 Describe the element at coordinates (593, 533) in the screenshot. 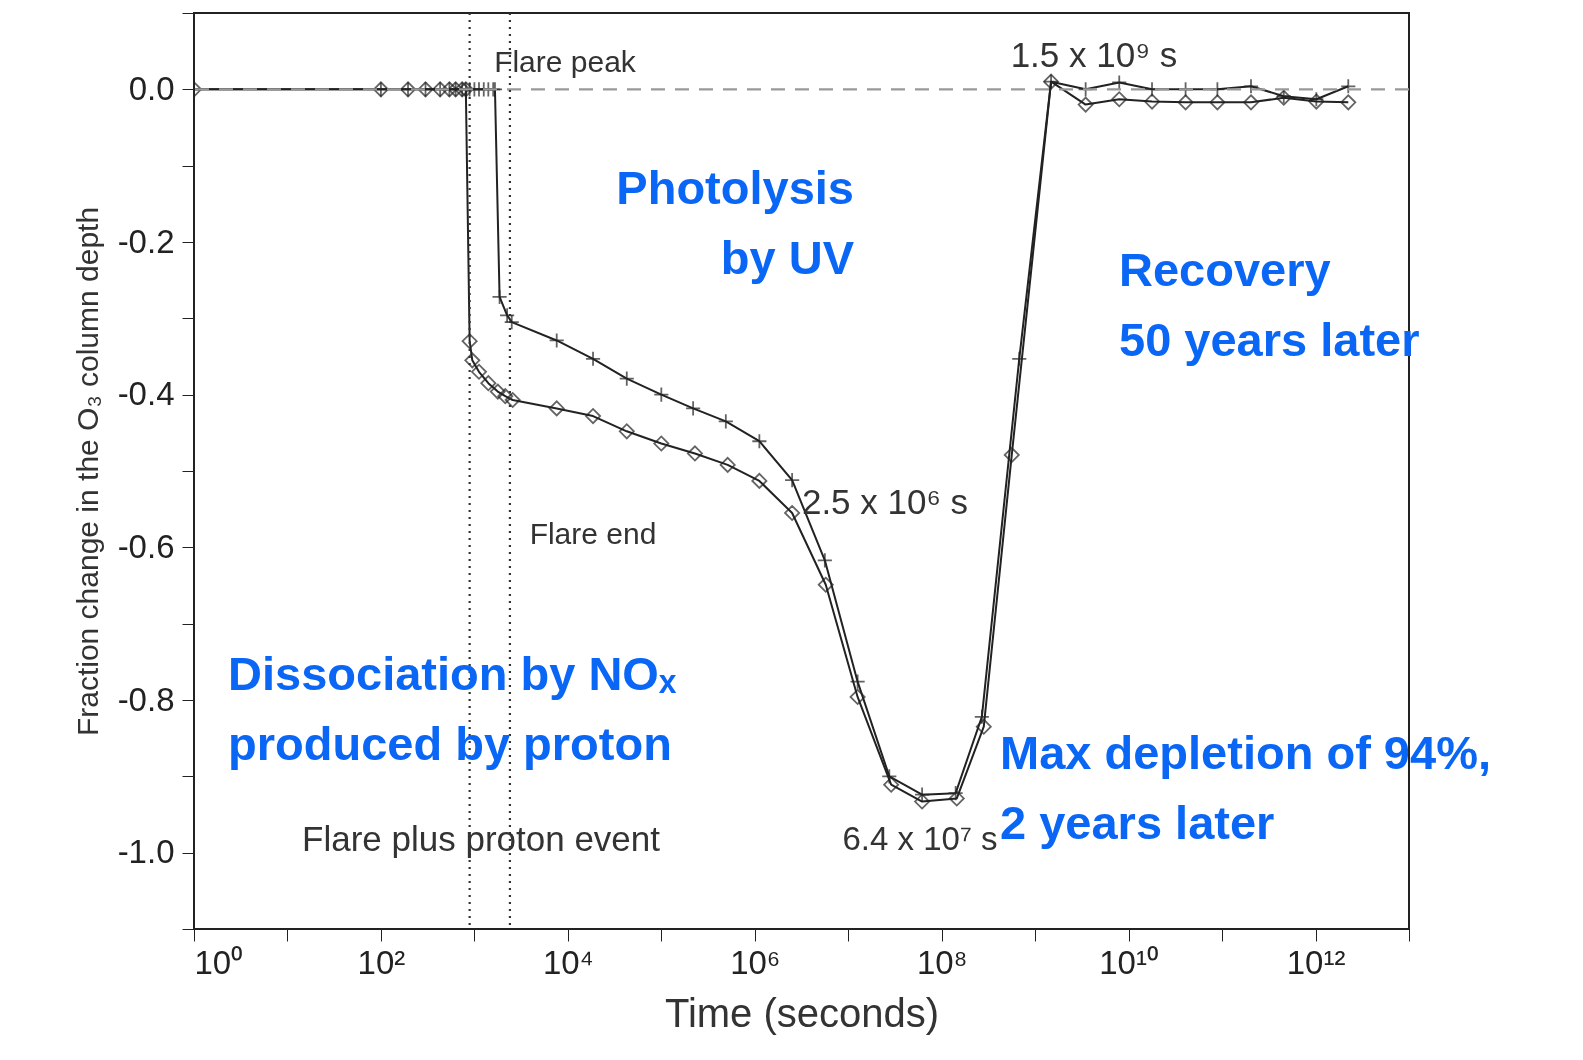

I see `annotation: Flare end` at that location.